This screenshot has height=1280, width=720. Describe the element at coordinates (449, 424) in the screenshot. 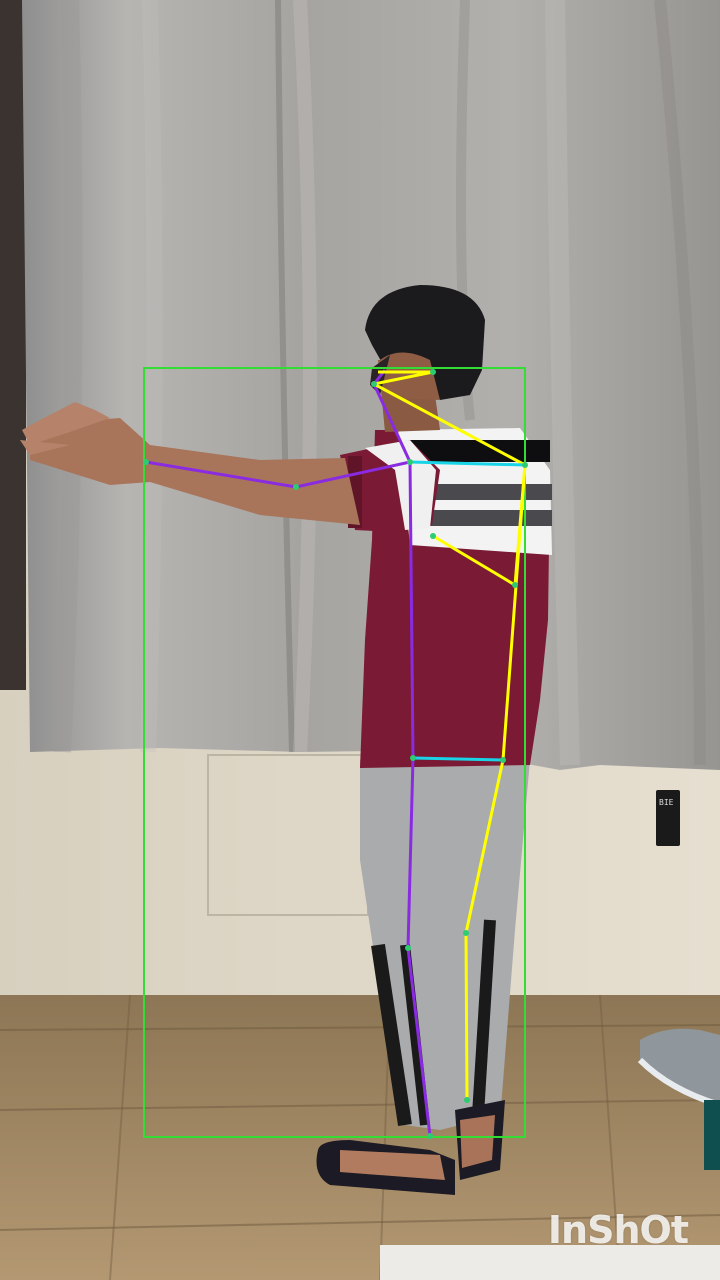

I see `pose-right-shoulder-line` at that location.